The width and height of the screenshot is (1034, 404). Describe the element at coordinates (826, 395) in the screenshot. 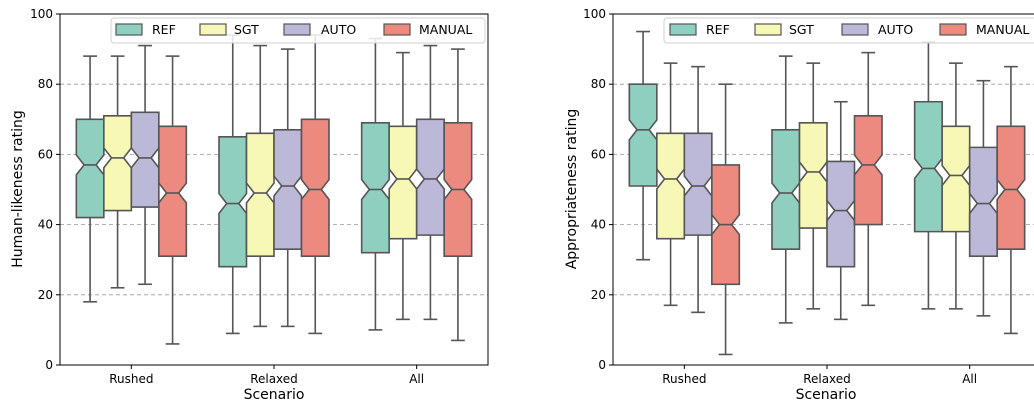

I see `right-x-axis-label: Scenario` at that location.